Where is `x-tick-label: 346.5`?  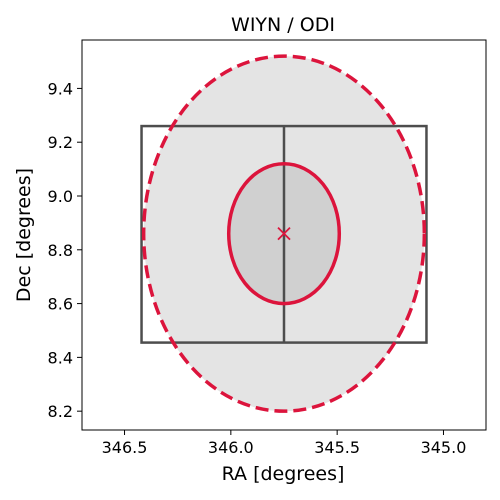
x-tick-label: 346.5 is located at coordinates (125, 447).